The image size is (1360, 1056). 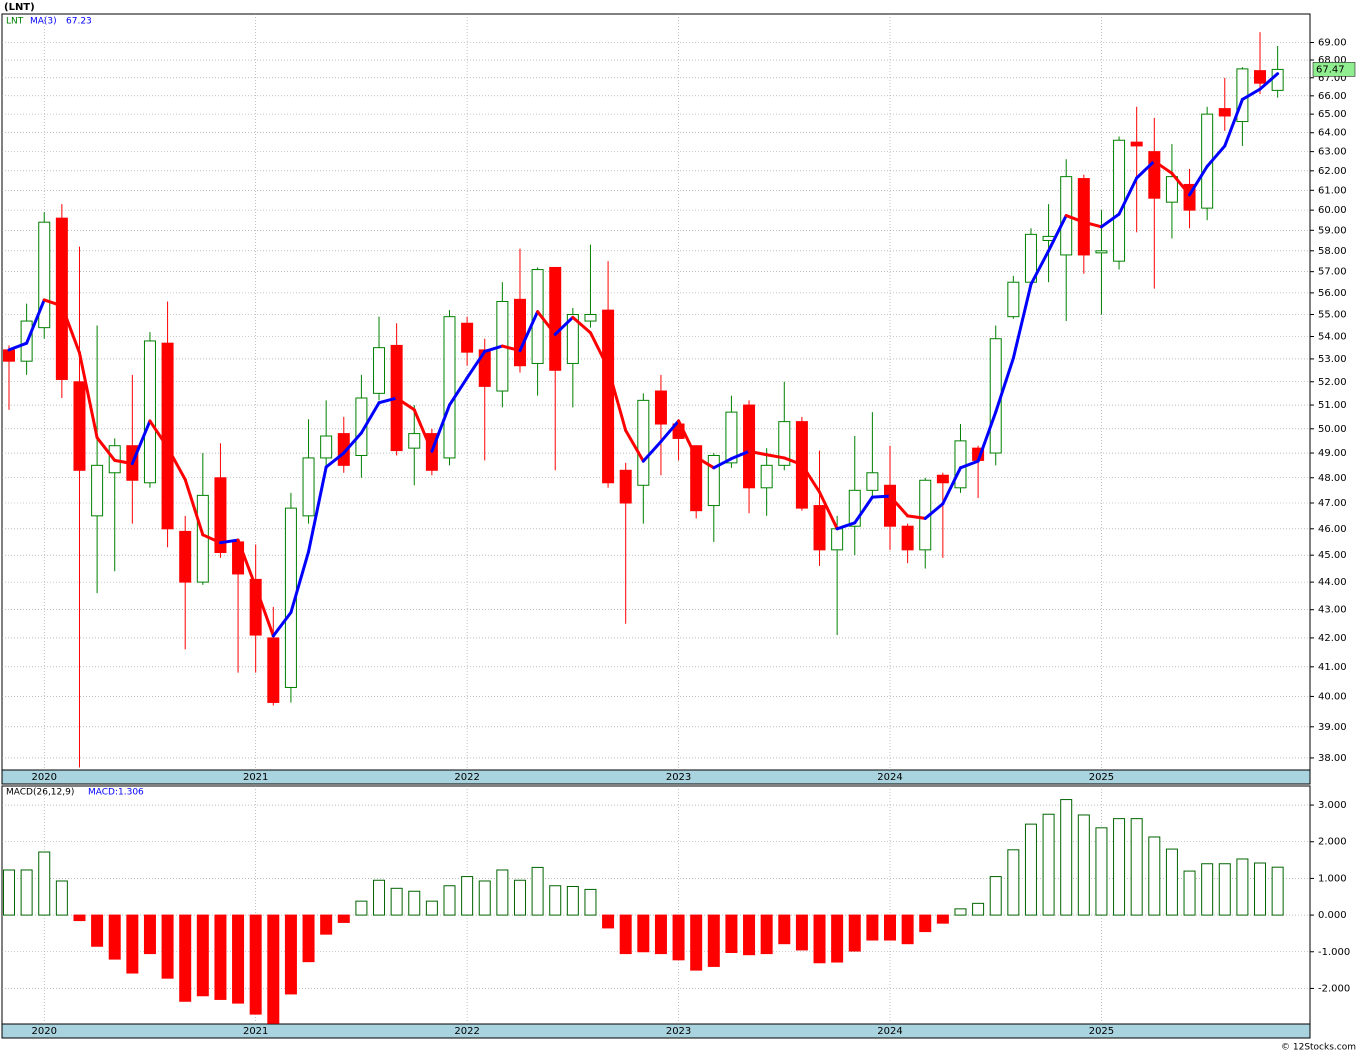 I want to click on footer: © 12Stocks.com, so click(x=1318, y=1048).